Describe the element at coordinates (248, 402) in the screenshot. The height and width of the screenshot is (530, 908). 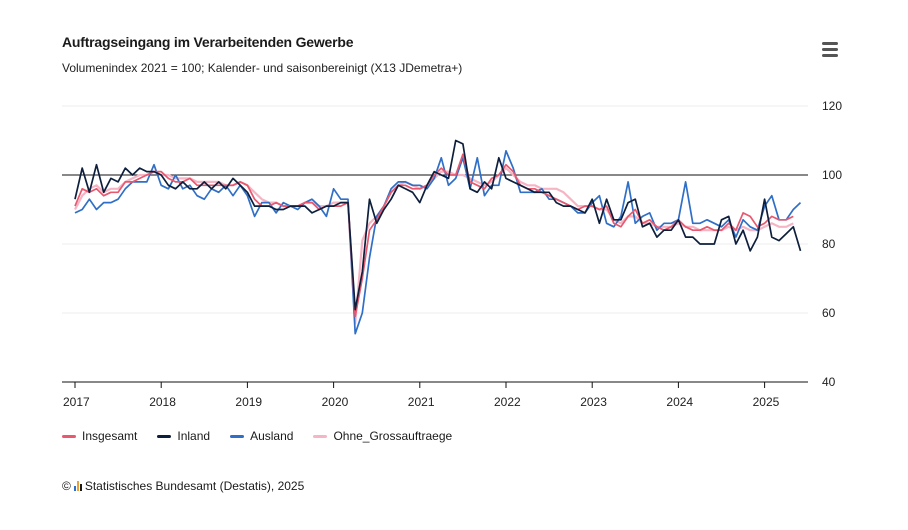
I see `x-tick-label: 2019` at that location.